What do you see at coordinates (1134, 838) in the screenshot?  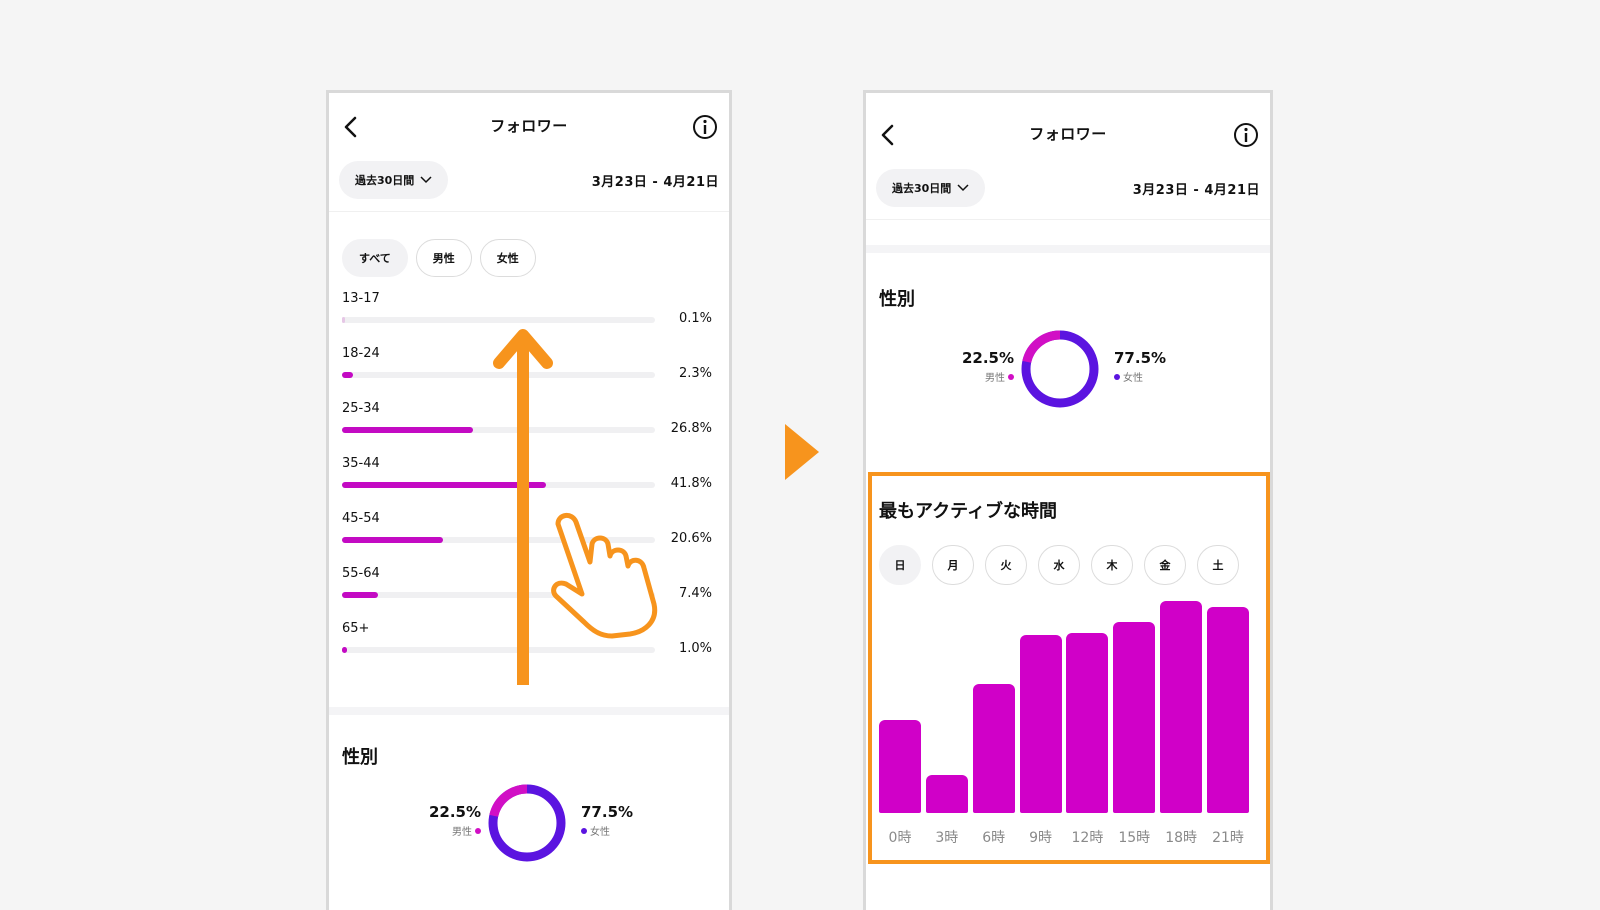 I see `x-tick-label: 15時` at bounding box center [1134, 838].